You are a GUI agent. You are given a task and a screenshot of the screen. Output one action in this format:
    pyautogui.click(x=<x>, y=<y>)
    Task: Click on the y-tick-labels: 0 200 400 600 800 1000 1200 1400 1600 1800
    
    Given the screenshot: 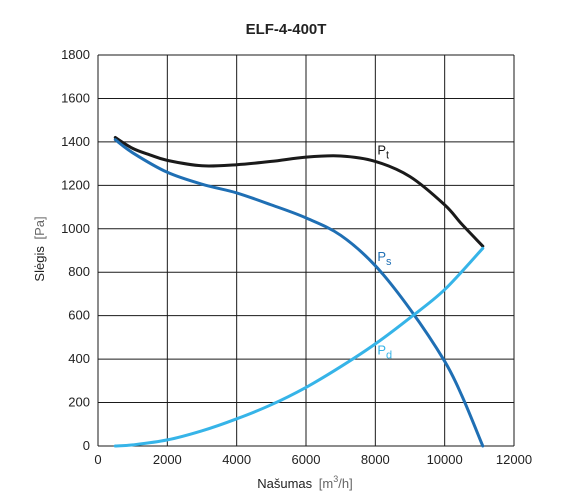 What is the action you would take?
    pyautogui.click(x=75, y=250)
    